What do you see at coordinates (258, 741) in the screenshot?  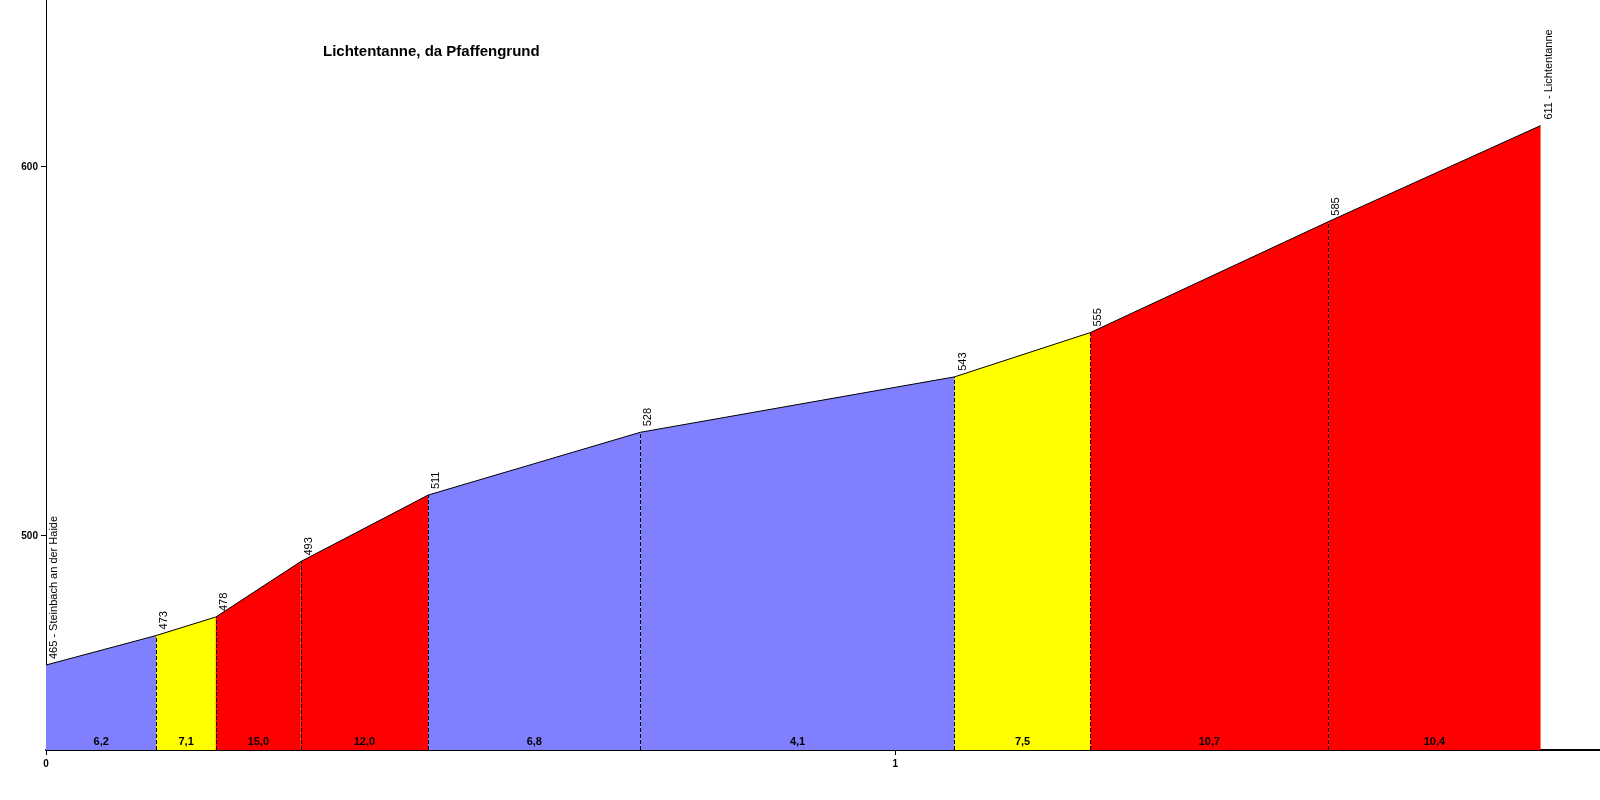 I see `annotation: 15,0` at bounding box center [258, 741].